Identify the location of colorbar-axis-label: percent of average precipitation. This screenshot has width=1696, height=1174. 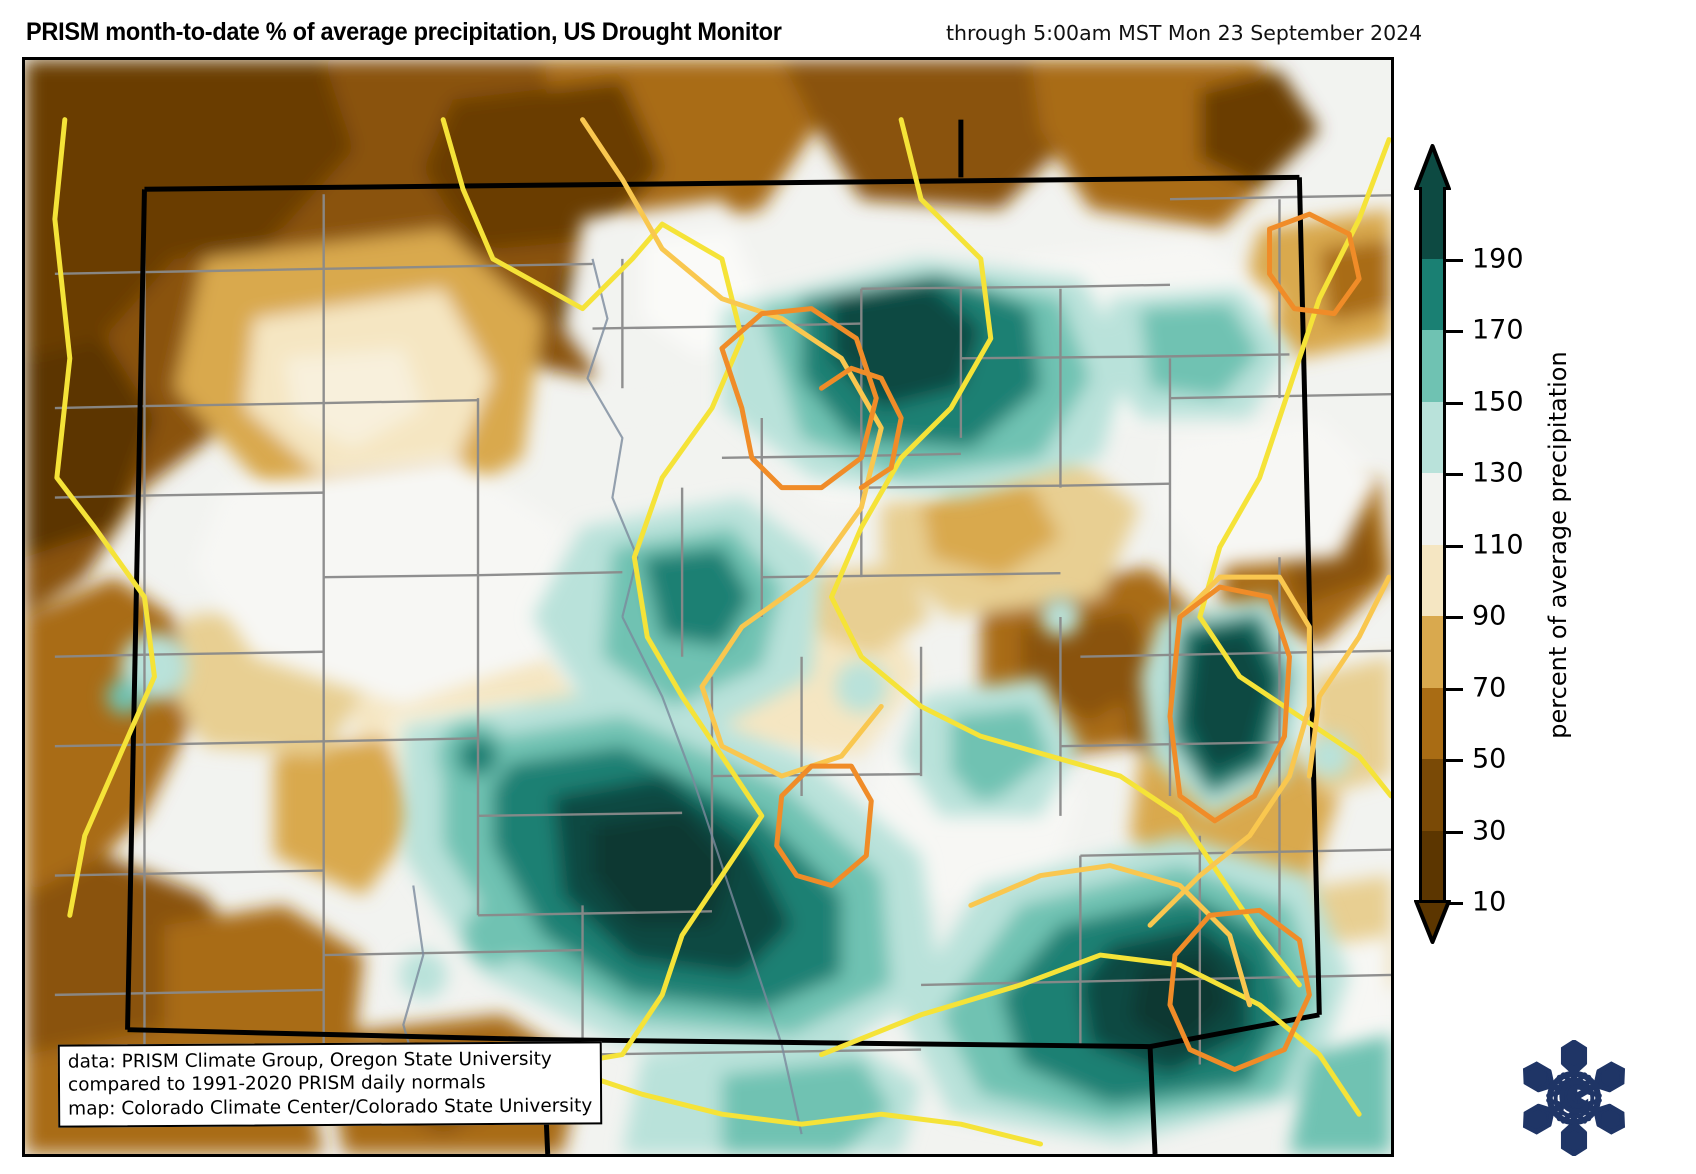
(1558, 545).